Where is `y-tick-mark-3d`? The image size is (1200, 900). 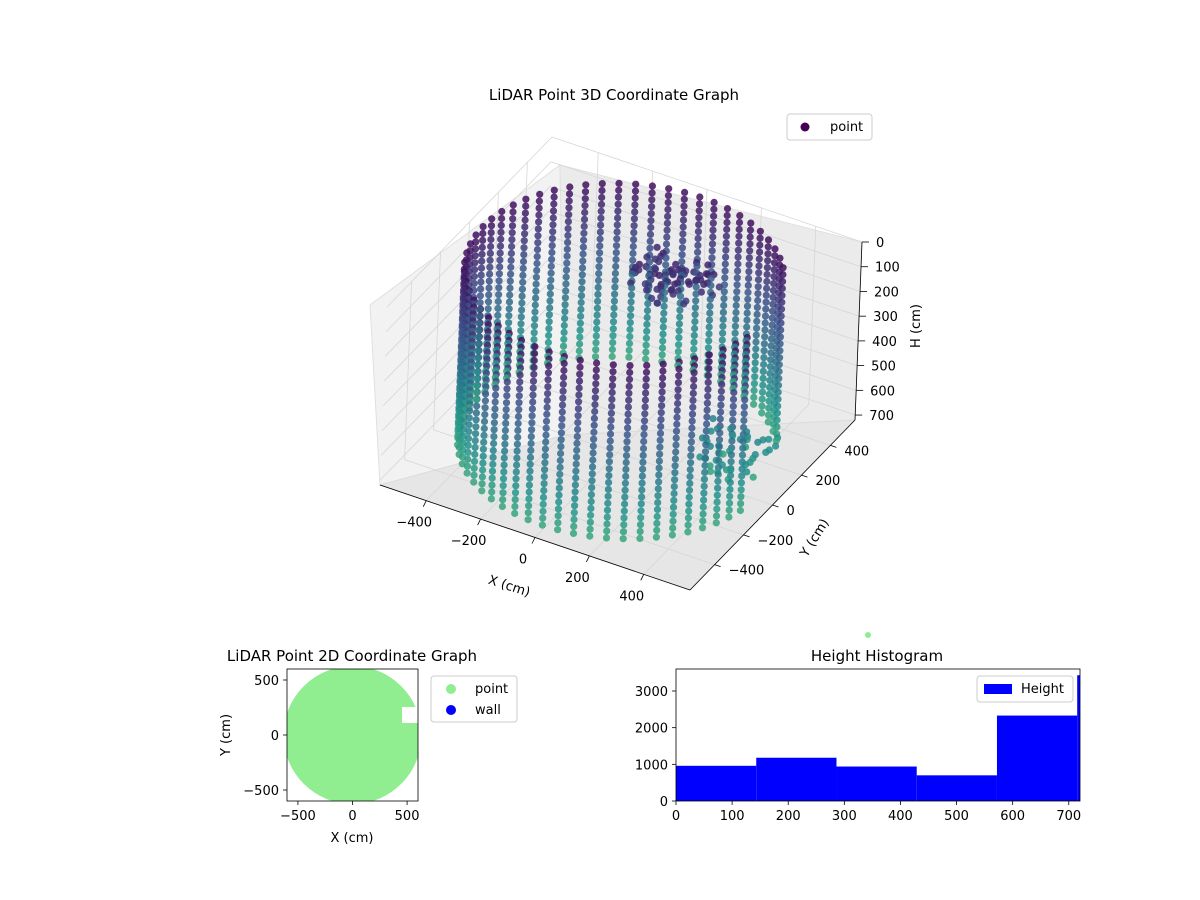 y-tick-mark-3d is located at coordinates (746, 536).